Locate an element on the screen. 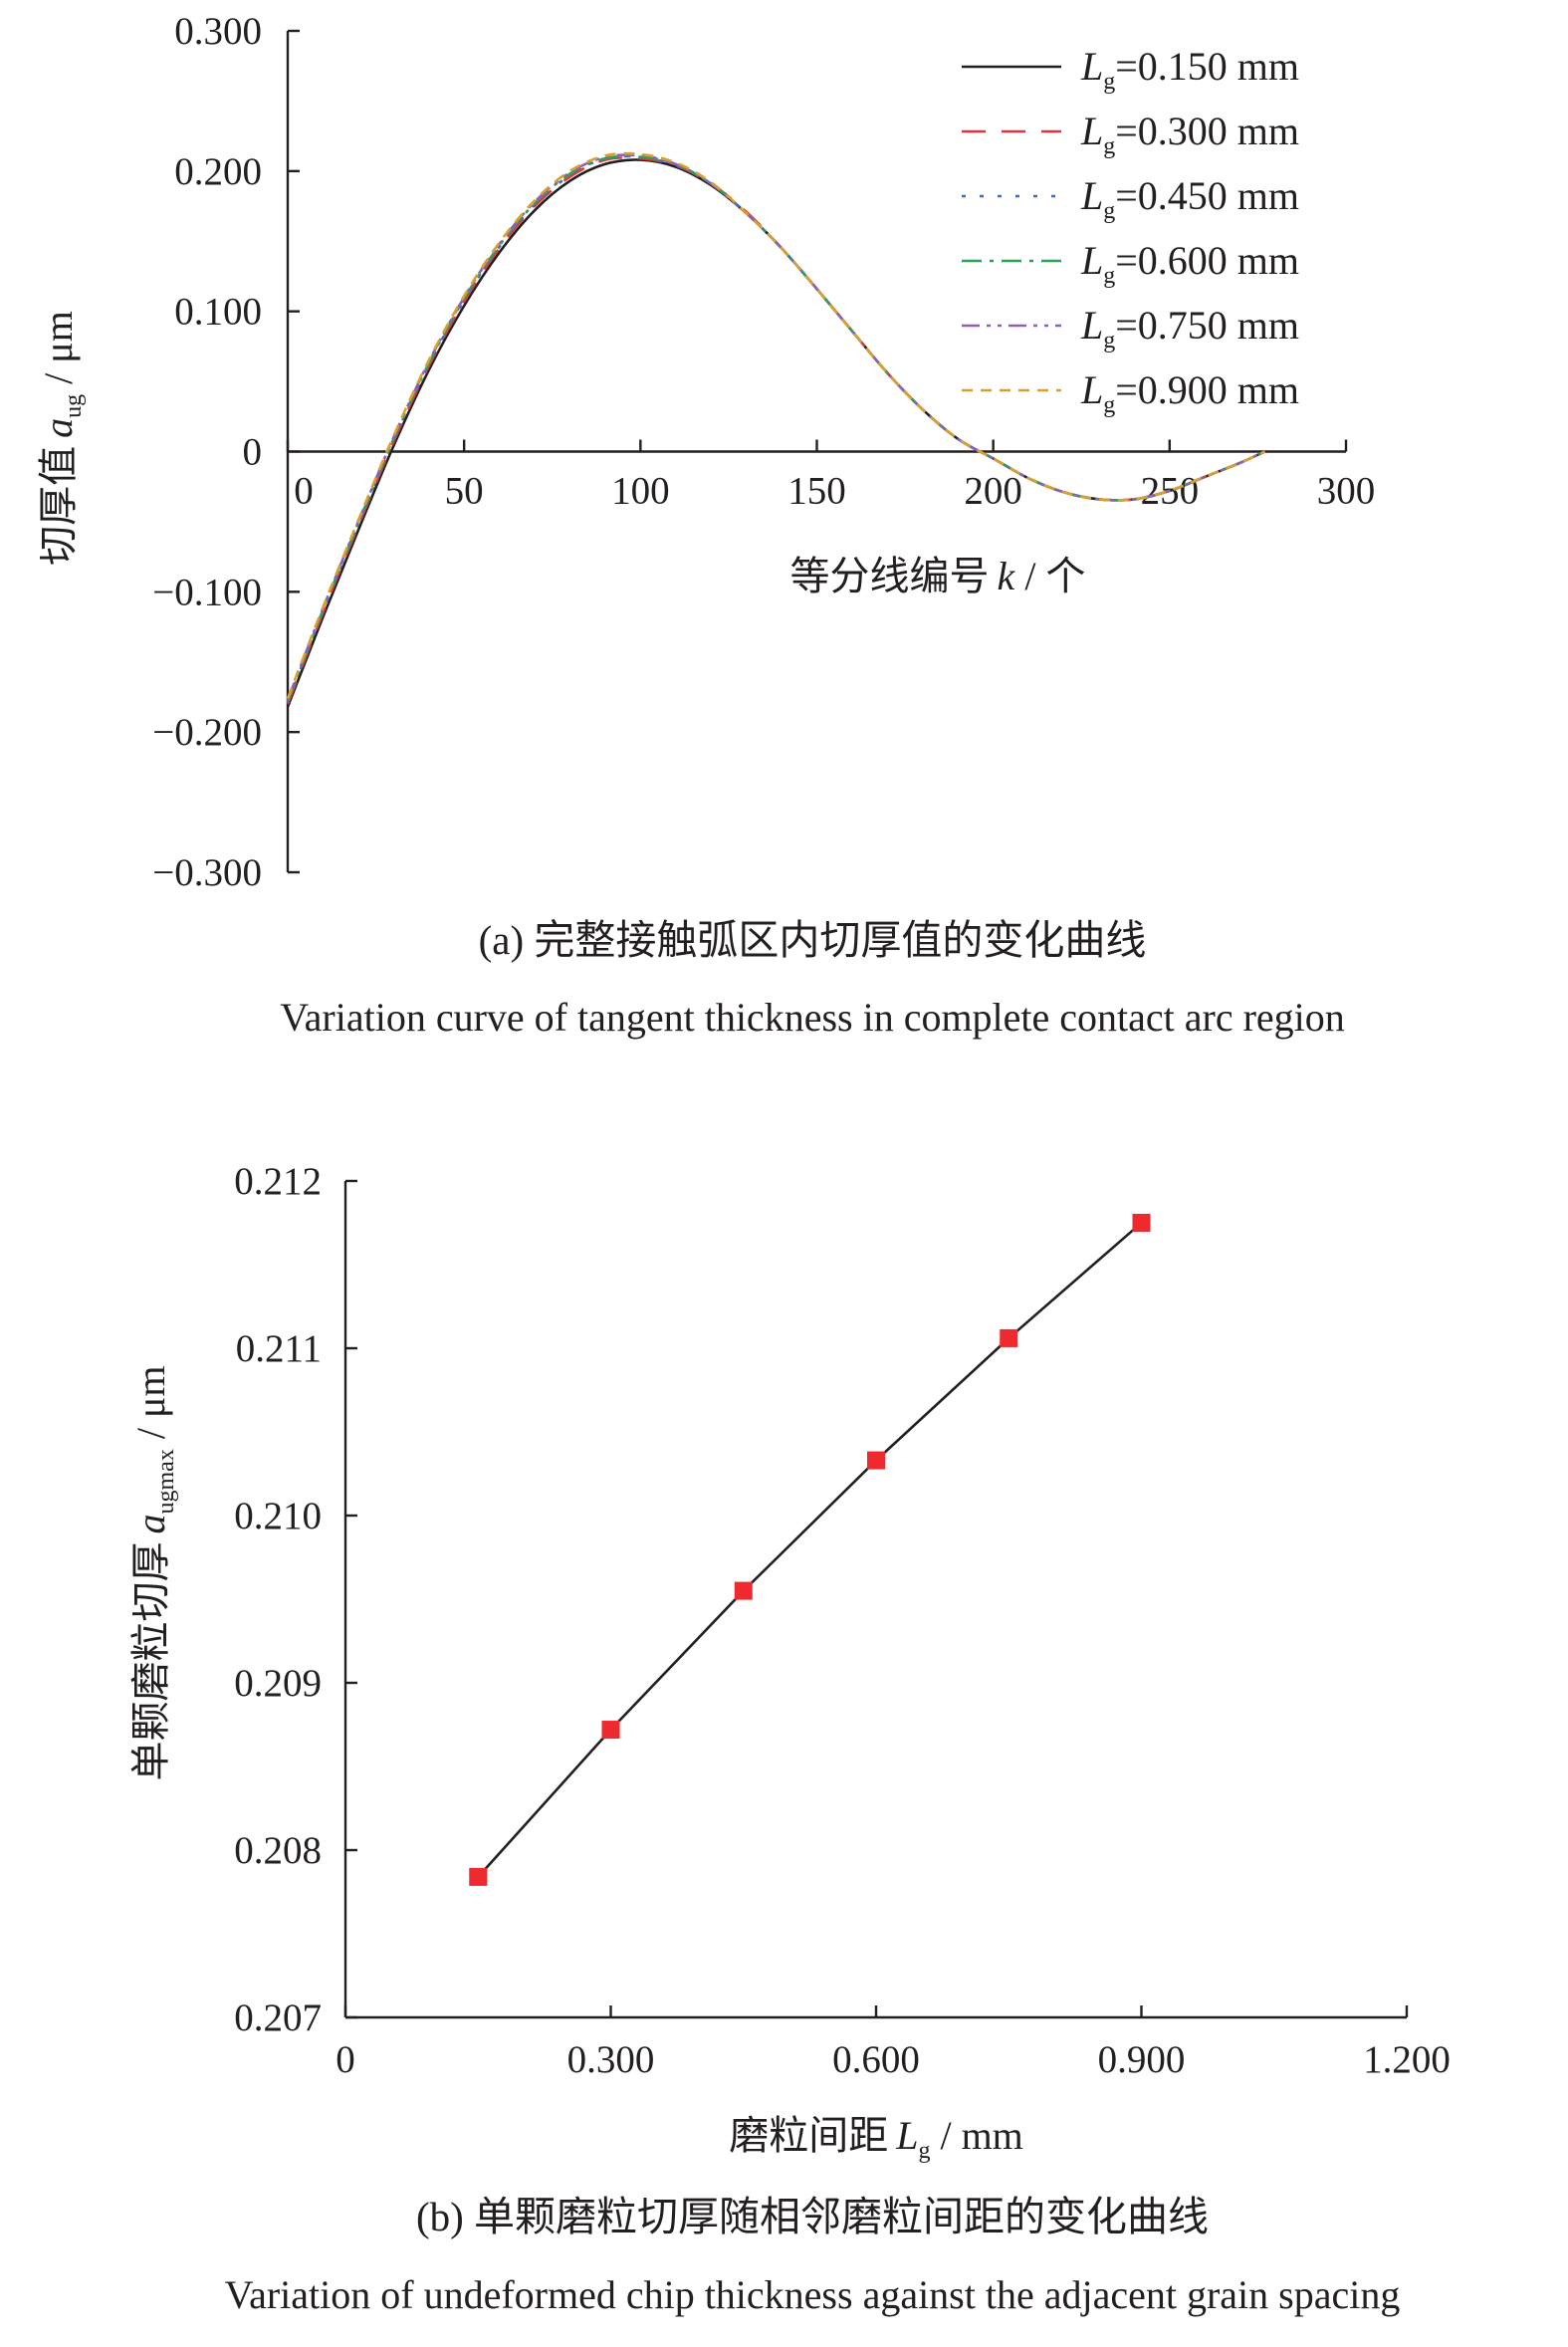 Image resolution: width=1568 pixels, height=2347 pixels. chart-a-x-tick-label: 100 is located at coordinates (641, 491).